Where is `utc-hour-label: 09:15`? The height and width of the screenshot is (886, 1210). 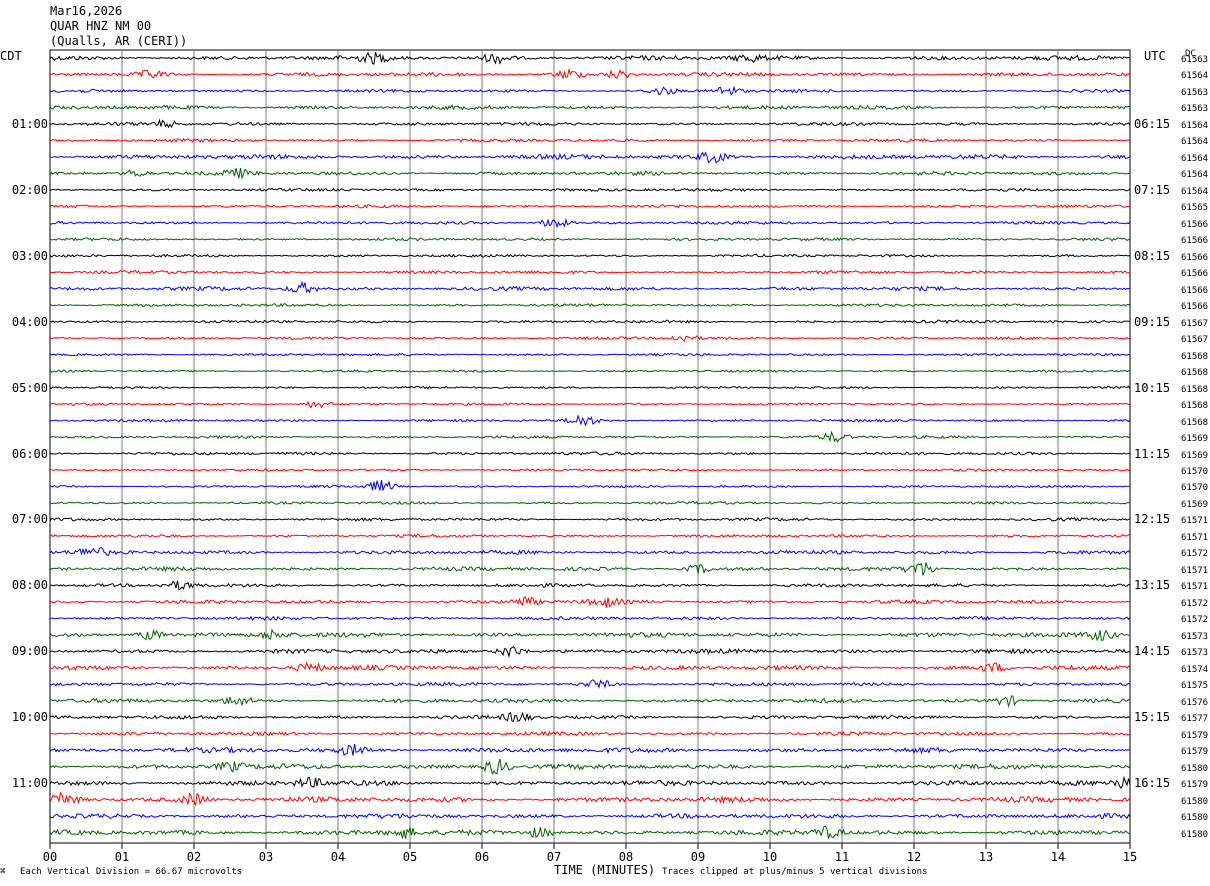
utc-hour-label: 09:15 is located at coordinates (1152, 321).